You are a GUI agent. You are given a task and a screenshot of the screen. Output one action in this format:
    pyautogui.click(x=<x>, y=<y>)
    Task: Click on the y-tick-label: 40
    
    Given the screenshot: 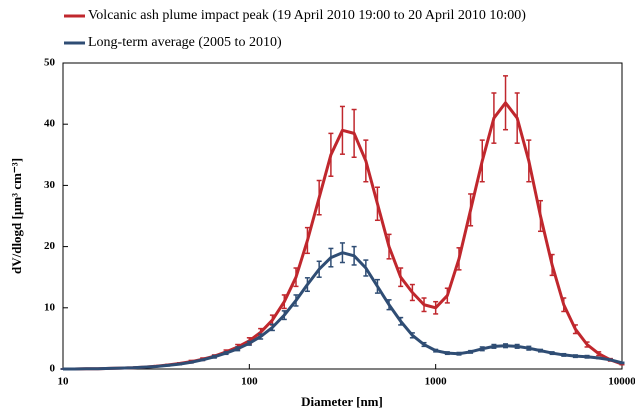 What is the action you would take?
    pyautogui.click(x=50, y=124)
    